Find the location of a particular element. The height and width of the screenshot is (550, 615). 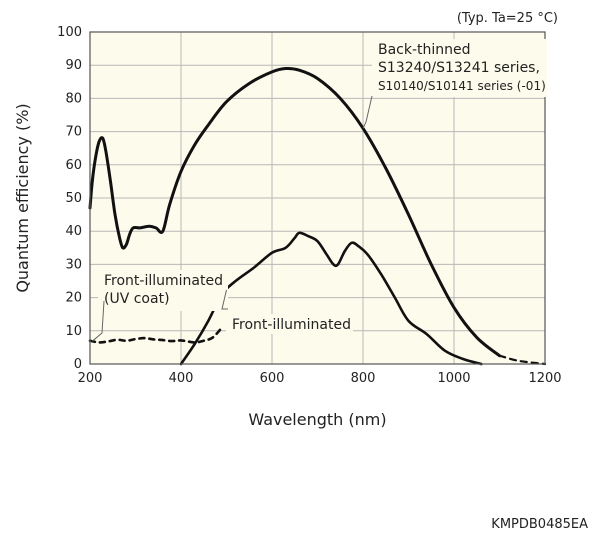

uv-annotation-background is located at coordinates (163, 290).